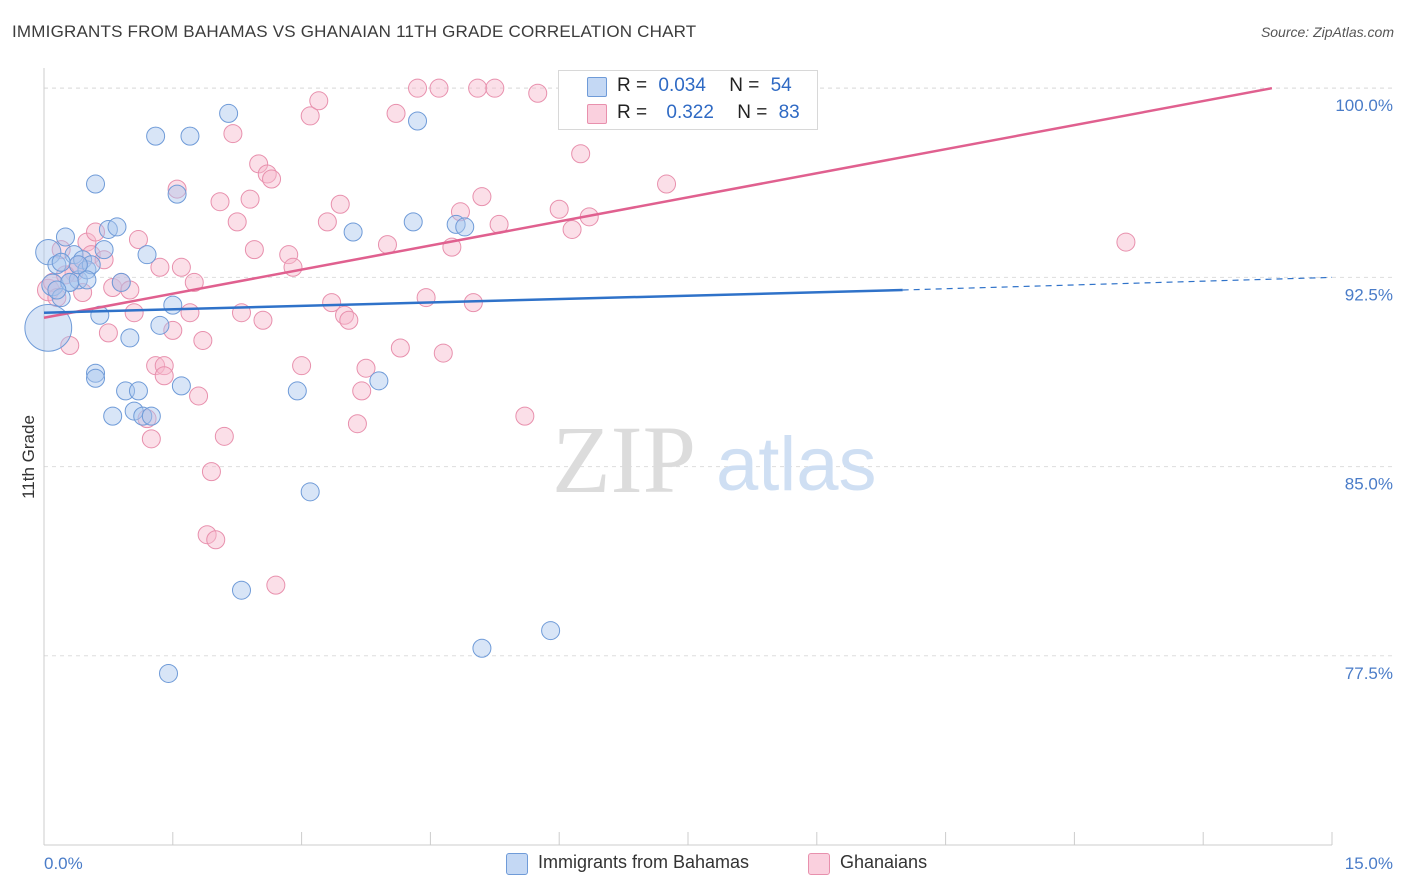  Describe the element at coordinates (714, 459) in the screenshot. I see `watermark: ZIP atlas` at that location.